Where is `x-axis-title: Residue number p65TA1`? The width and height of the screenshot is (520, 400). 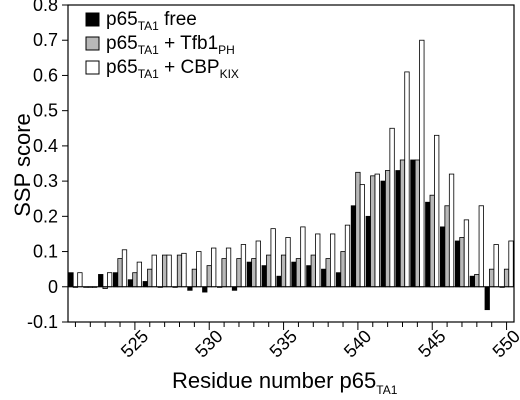 x-axis-title: Residue number p65TA1 is located at coordinates (285, 382).